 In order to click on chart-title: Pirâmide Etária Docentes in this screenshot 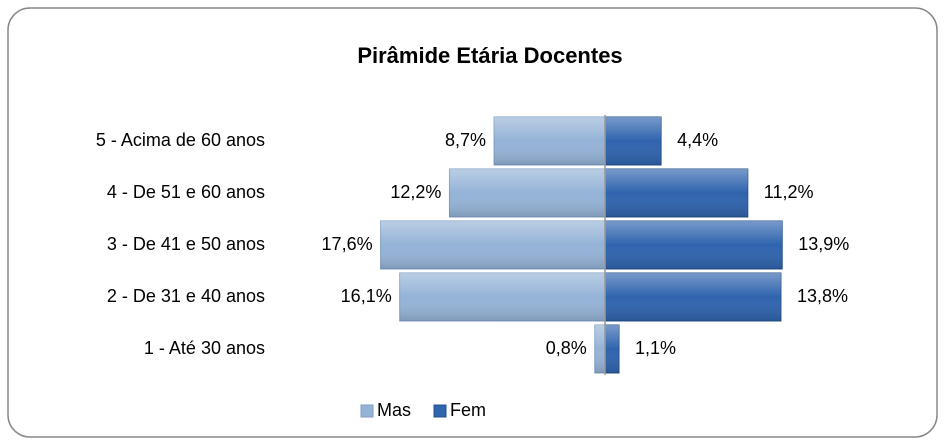, I will do `click(489, 55)`.